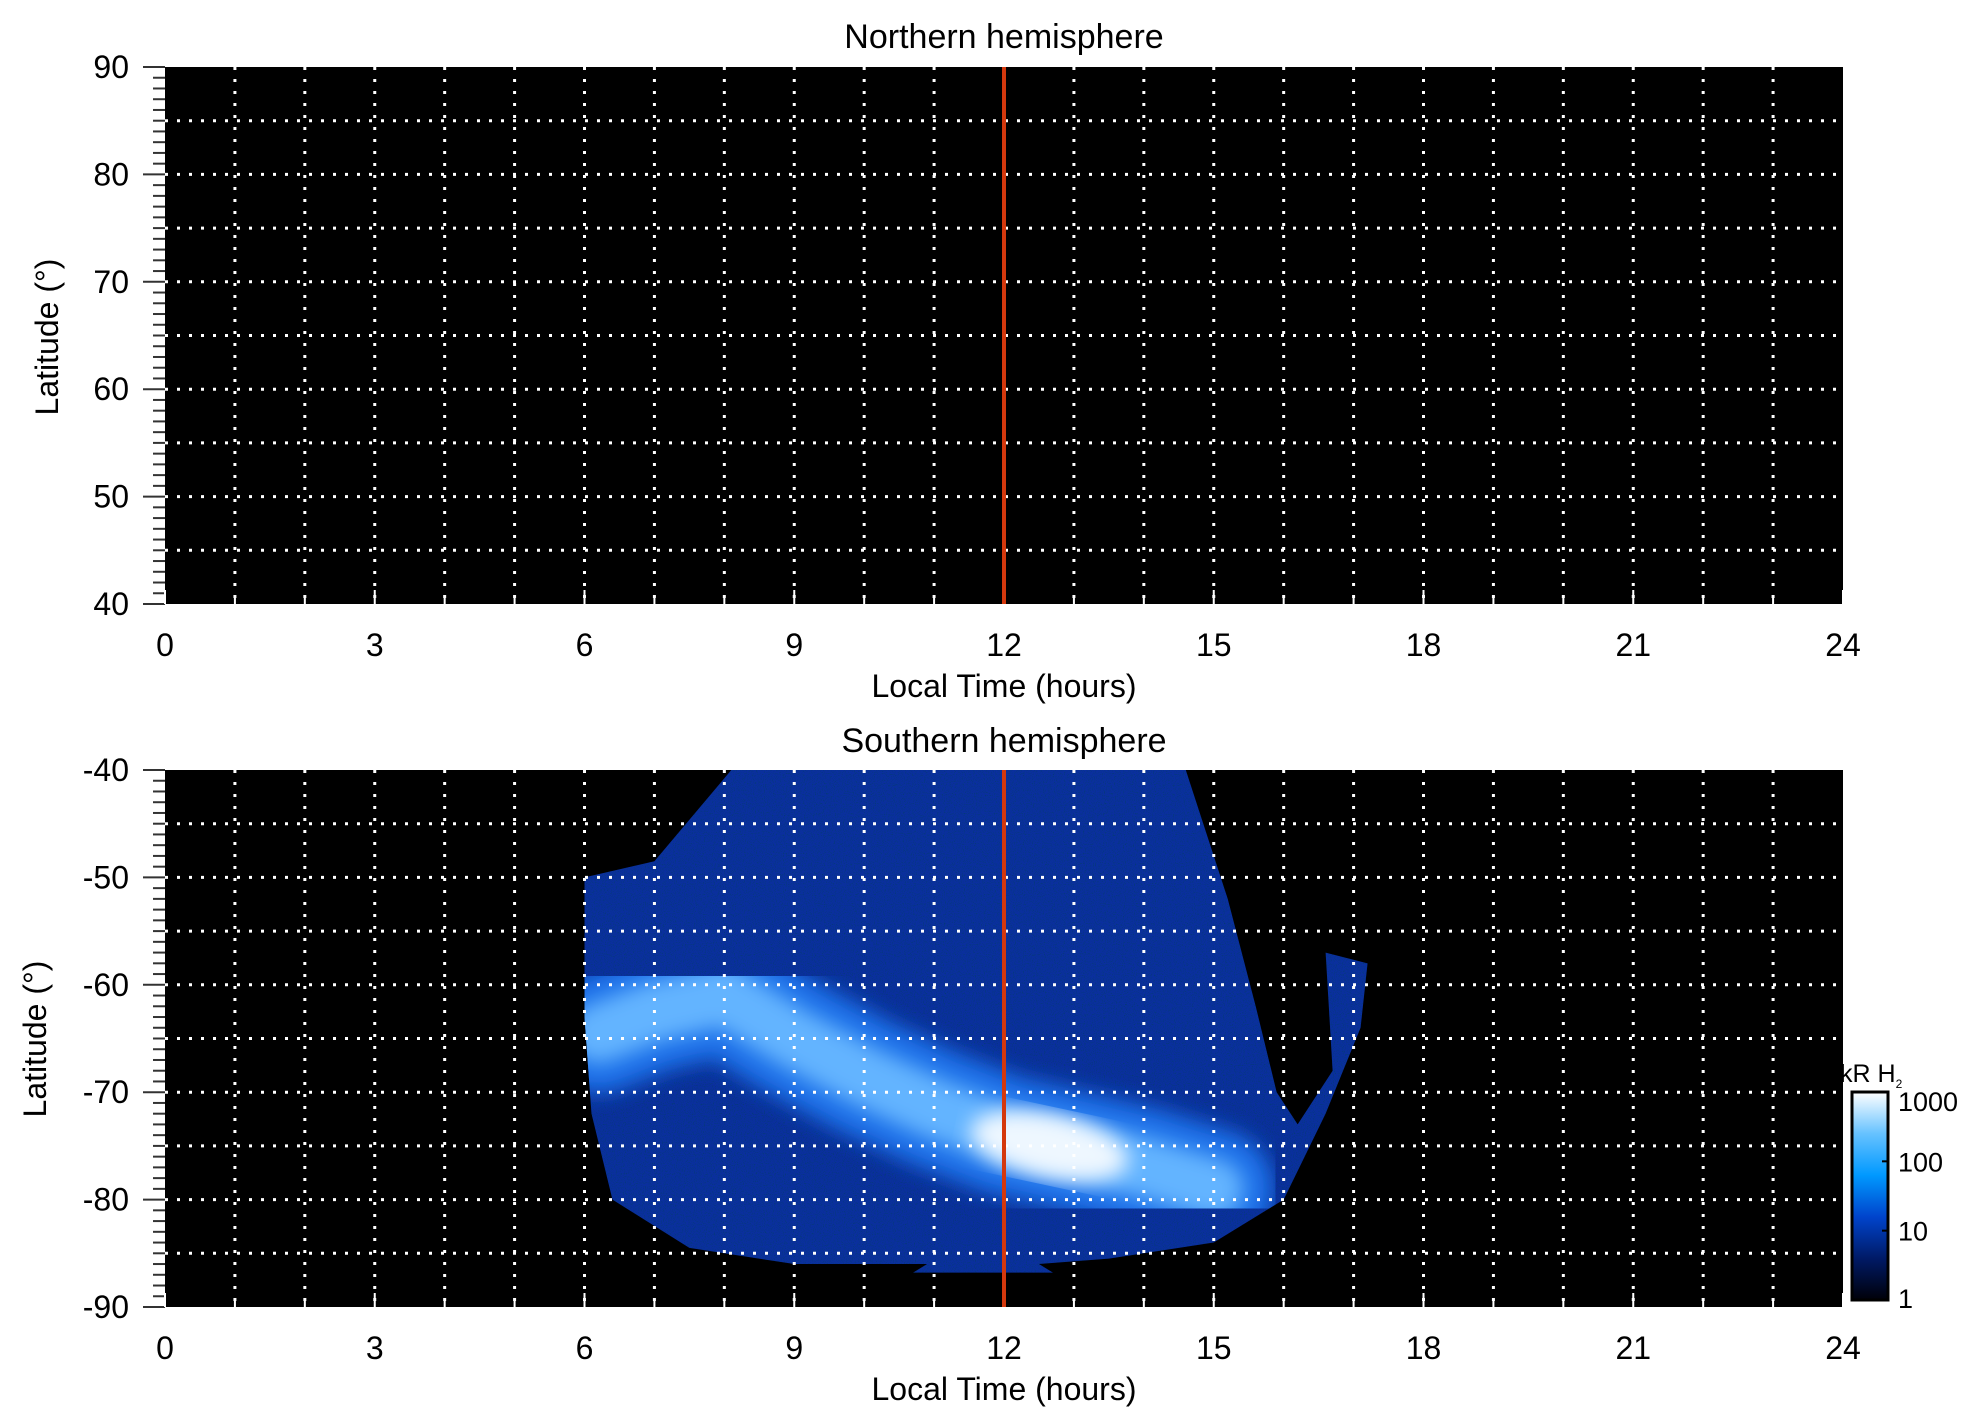 The image size is (1983, 1423). What do you see at coordinates (111, 67) in the screenshot?
I see `y-tick-label: 90` at bounding box center [111, 67].